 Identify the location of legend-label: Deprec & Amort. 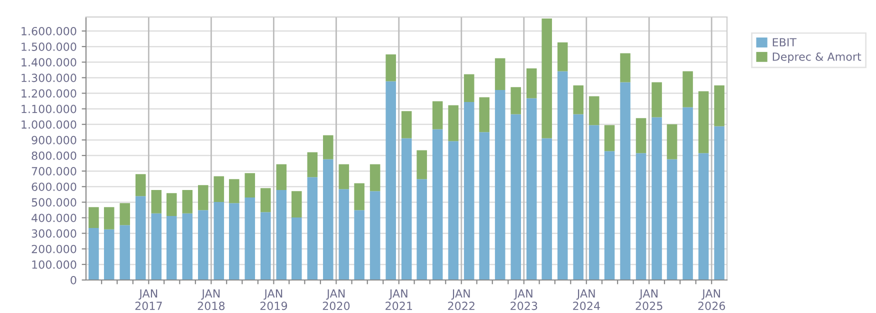
(817, 58).